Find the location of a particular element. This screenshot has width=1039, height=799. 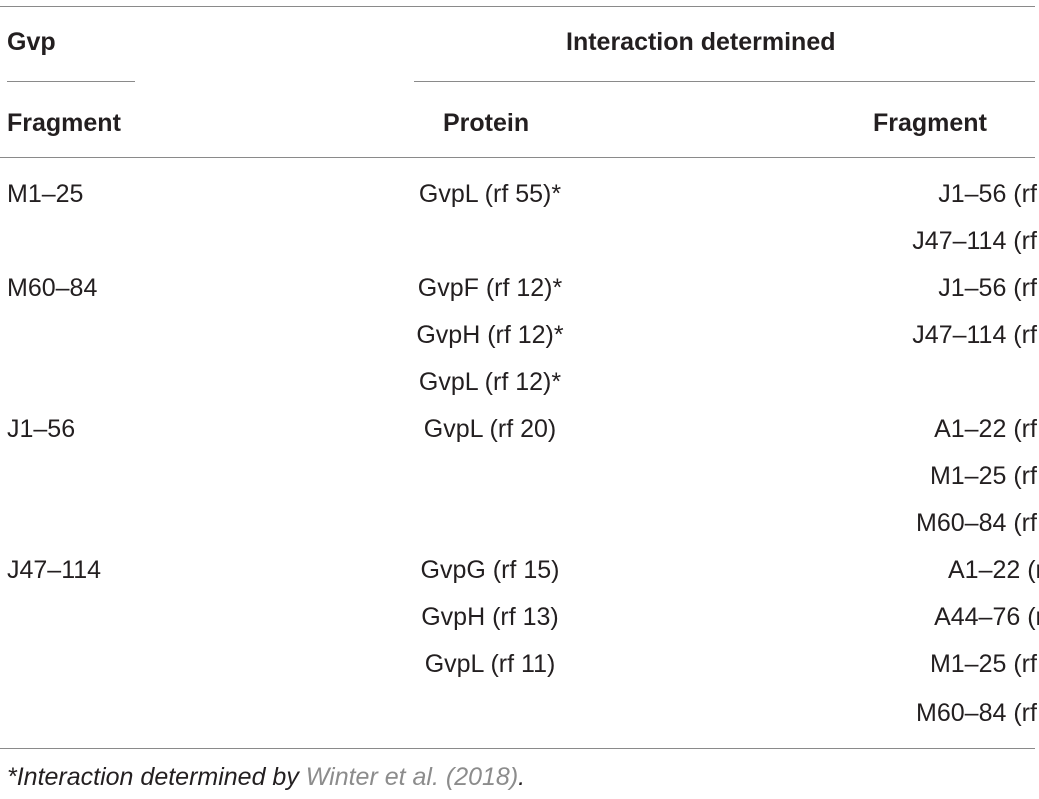

cell-protein: GvpL (rf 11) is located at coordinates (490, 664).